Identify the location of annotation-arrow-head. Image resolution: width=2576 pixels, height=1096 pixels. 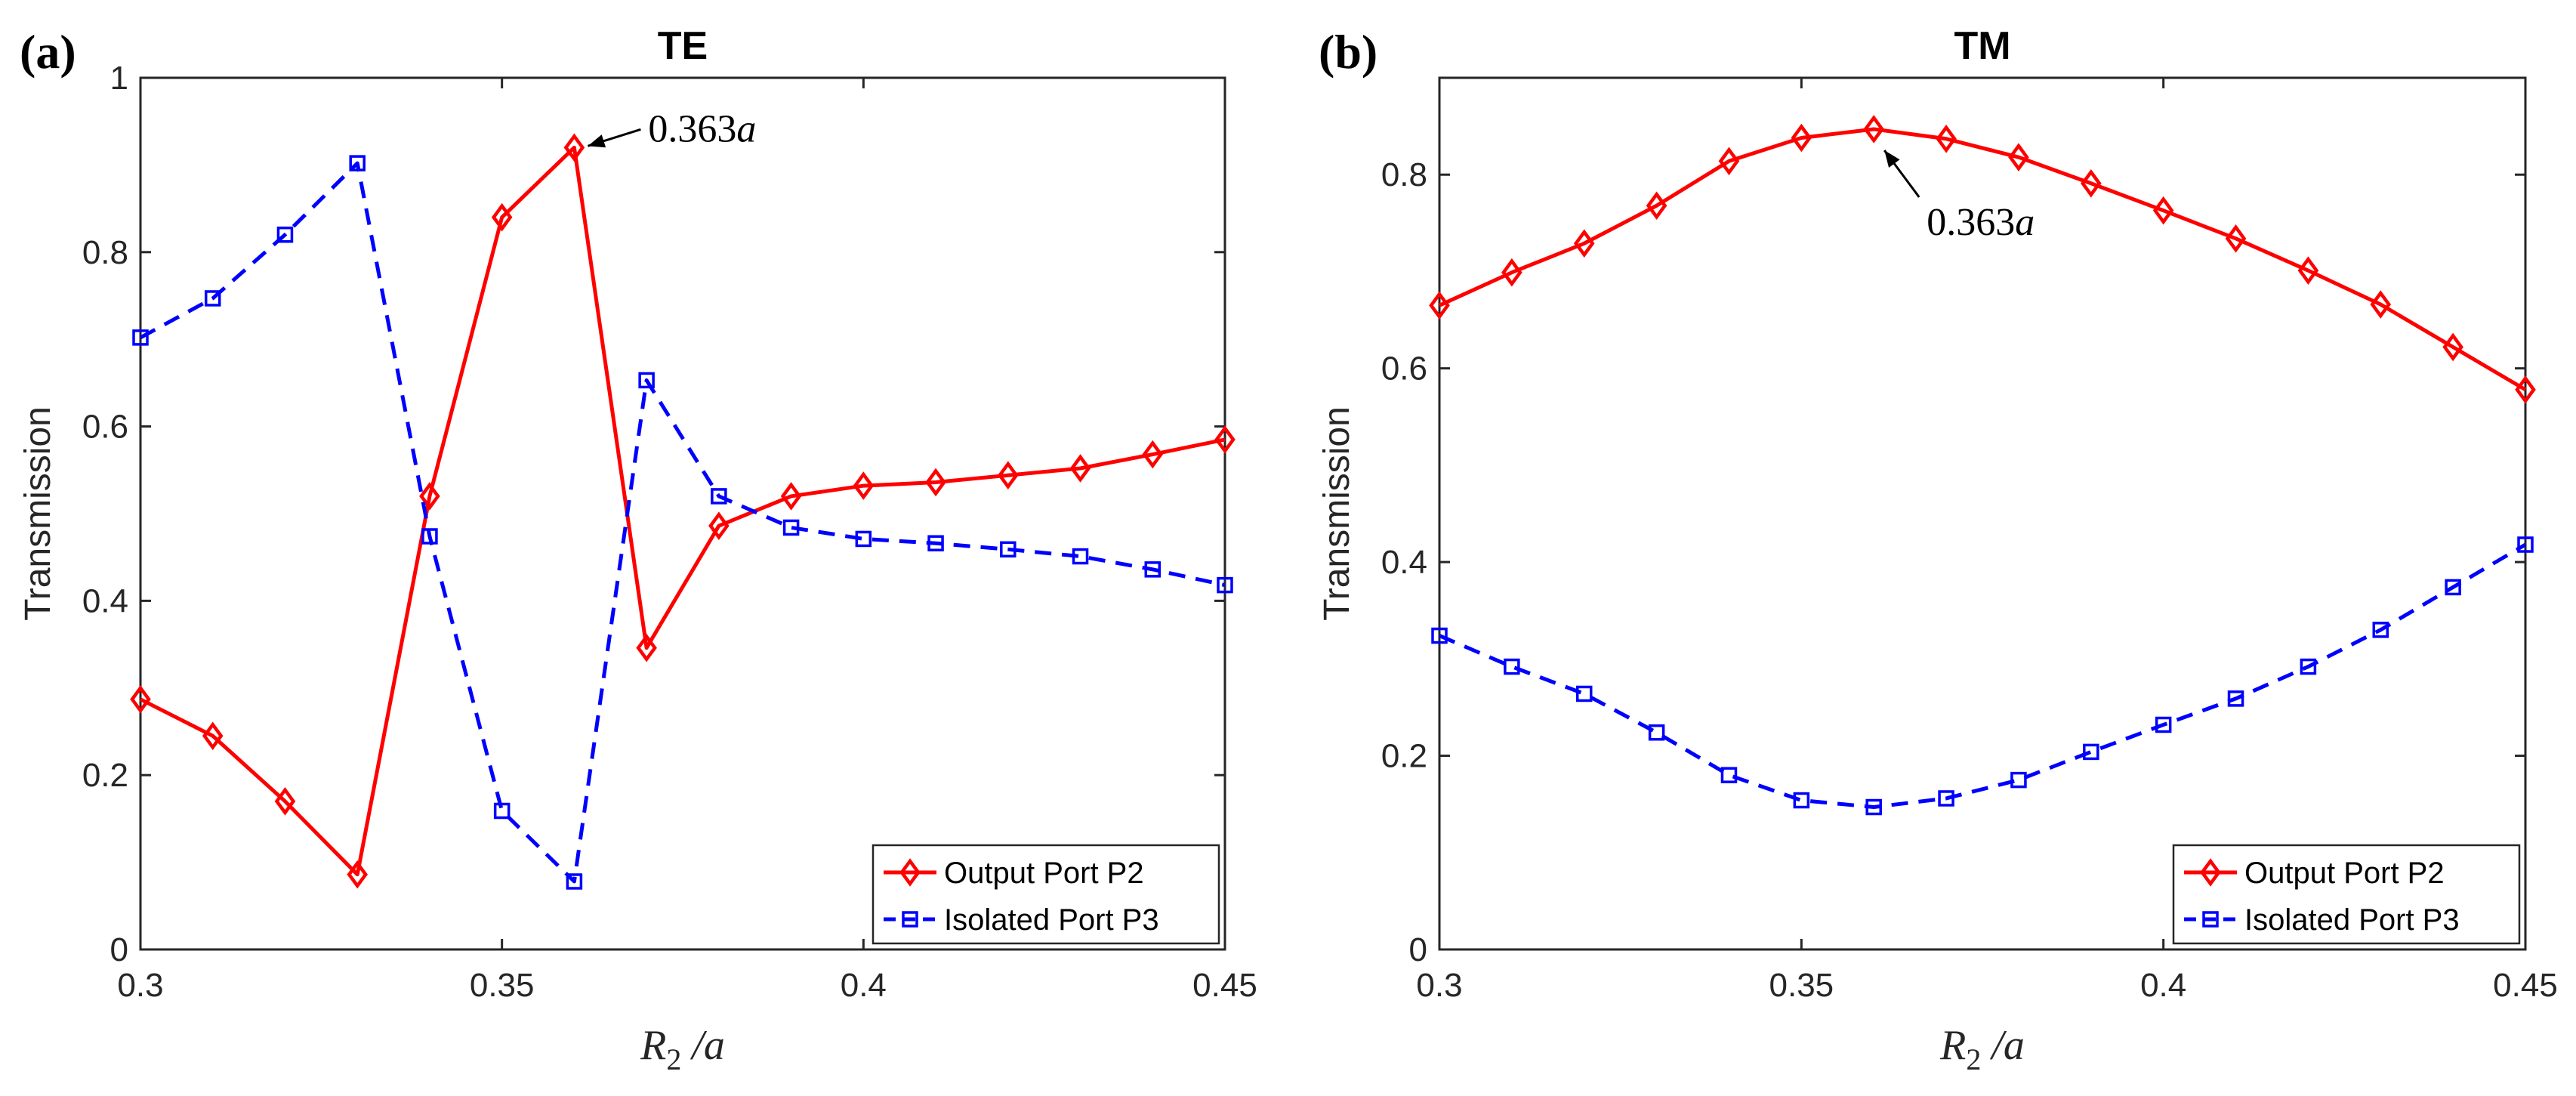
(1892, 159).